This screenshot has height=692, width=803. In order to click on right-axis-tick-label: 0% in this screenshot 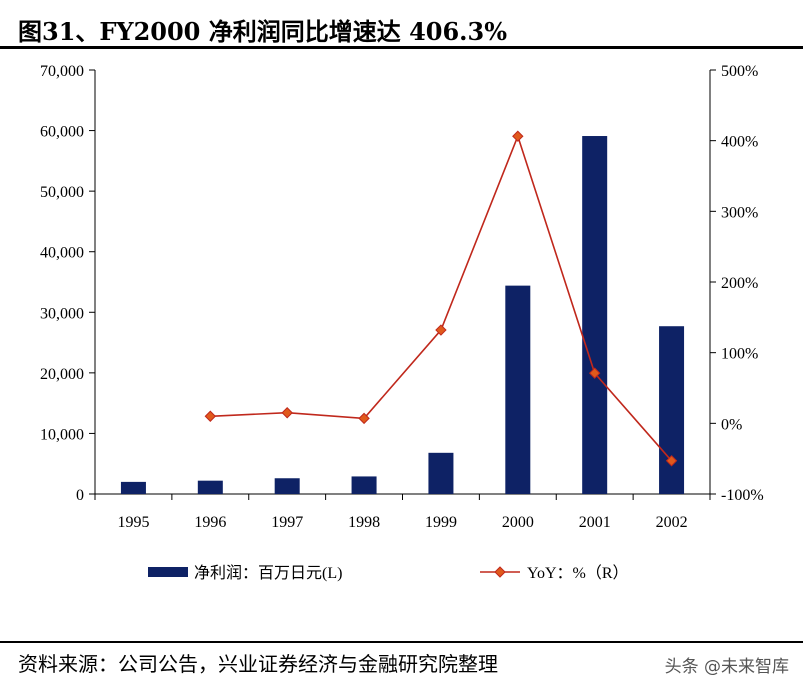, I will do `click(731, 424)`.